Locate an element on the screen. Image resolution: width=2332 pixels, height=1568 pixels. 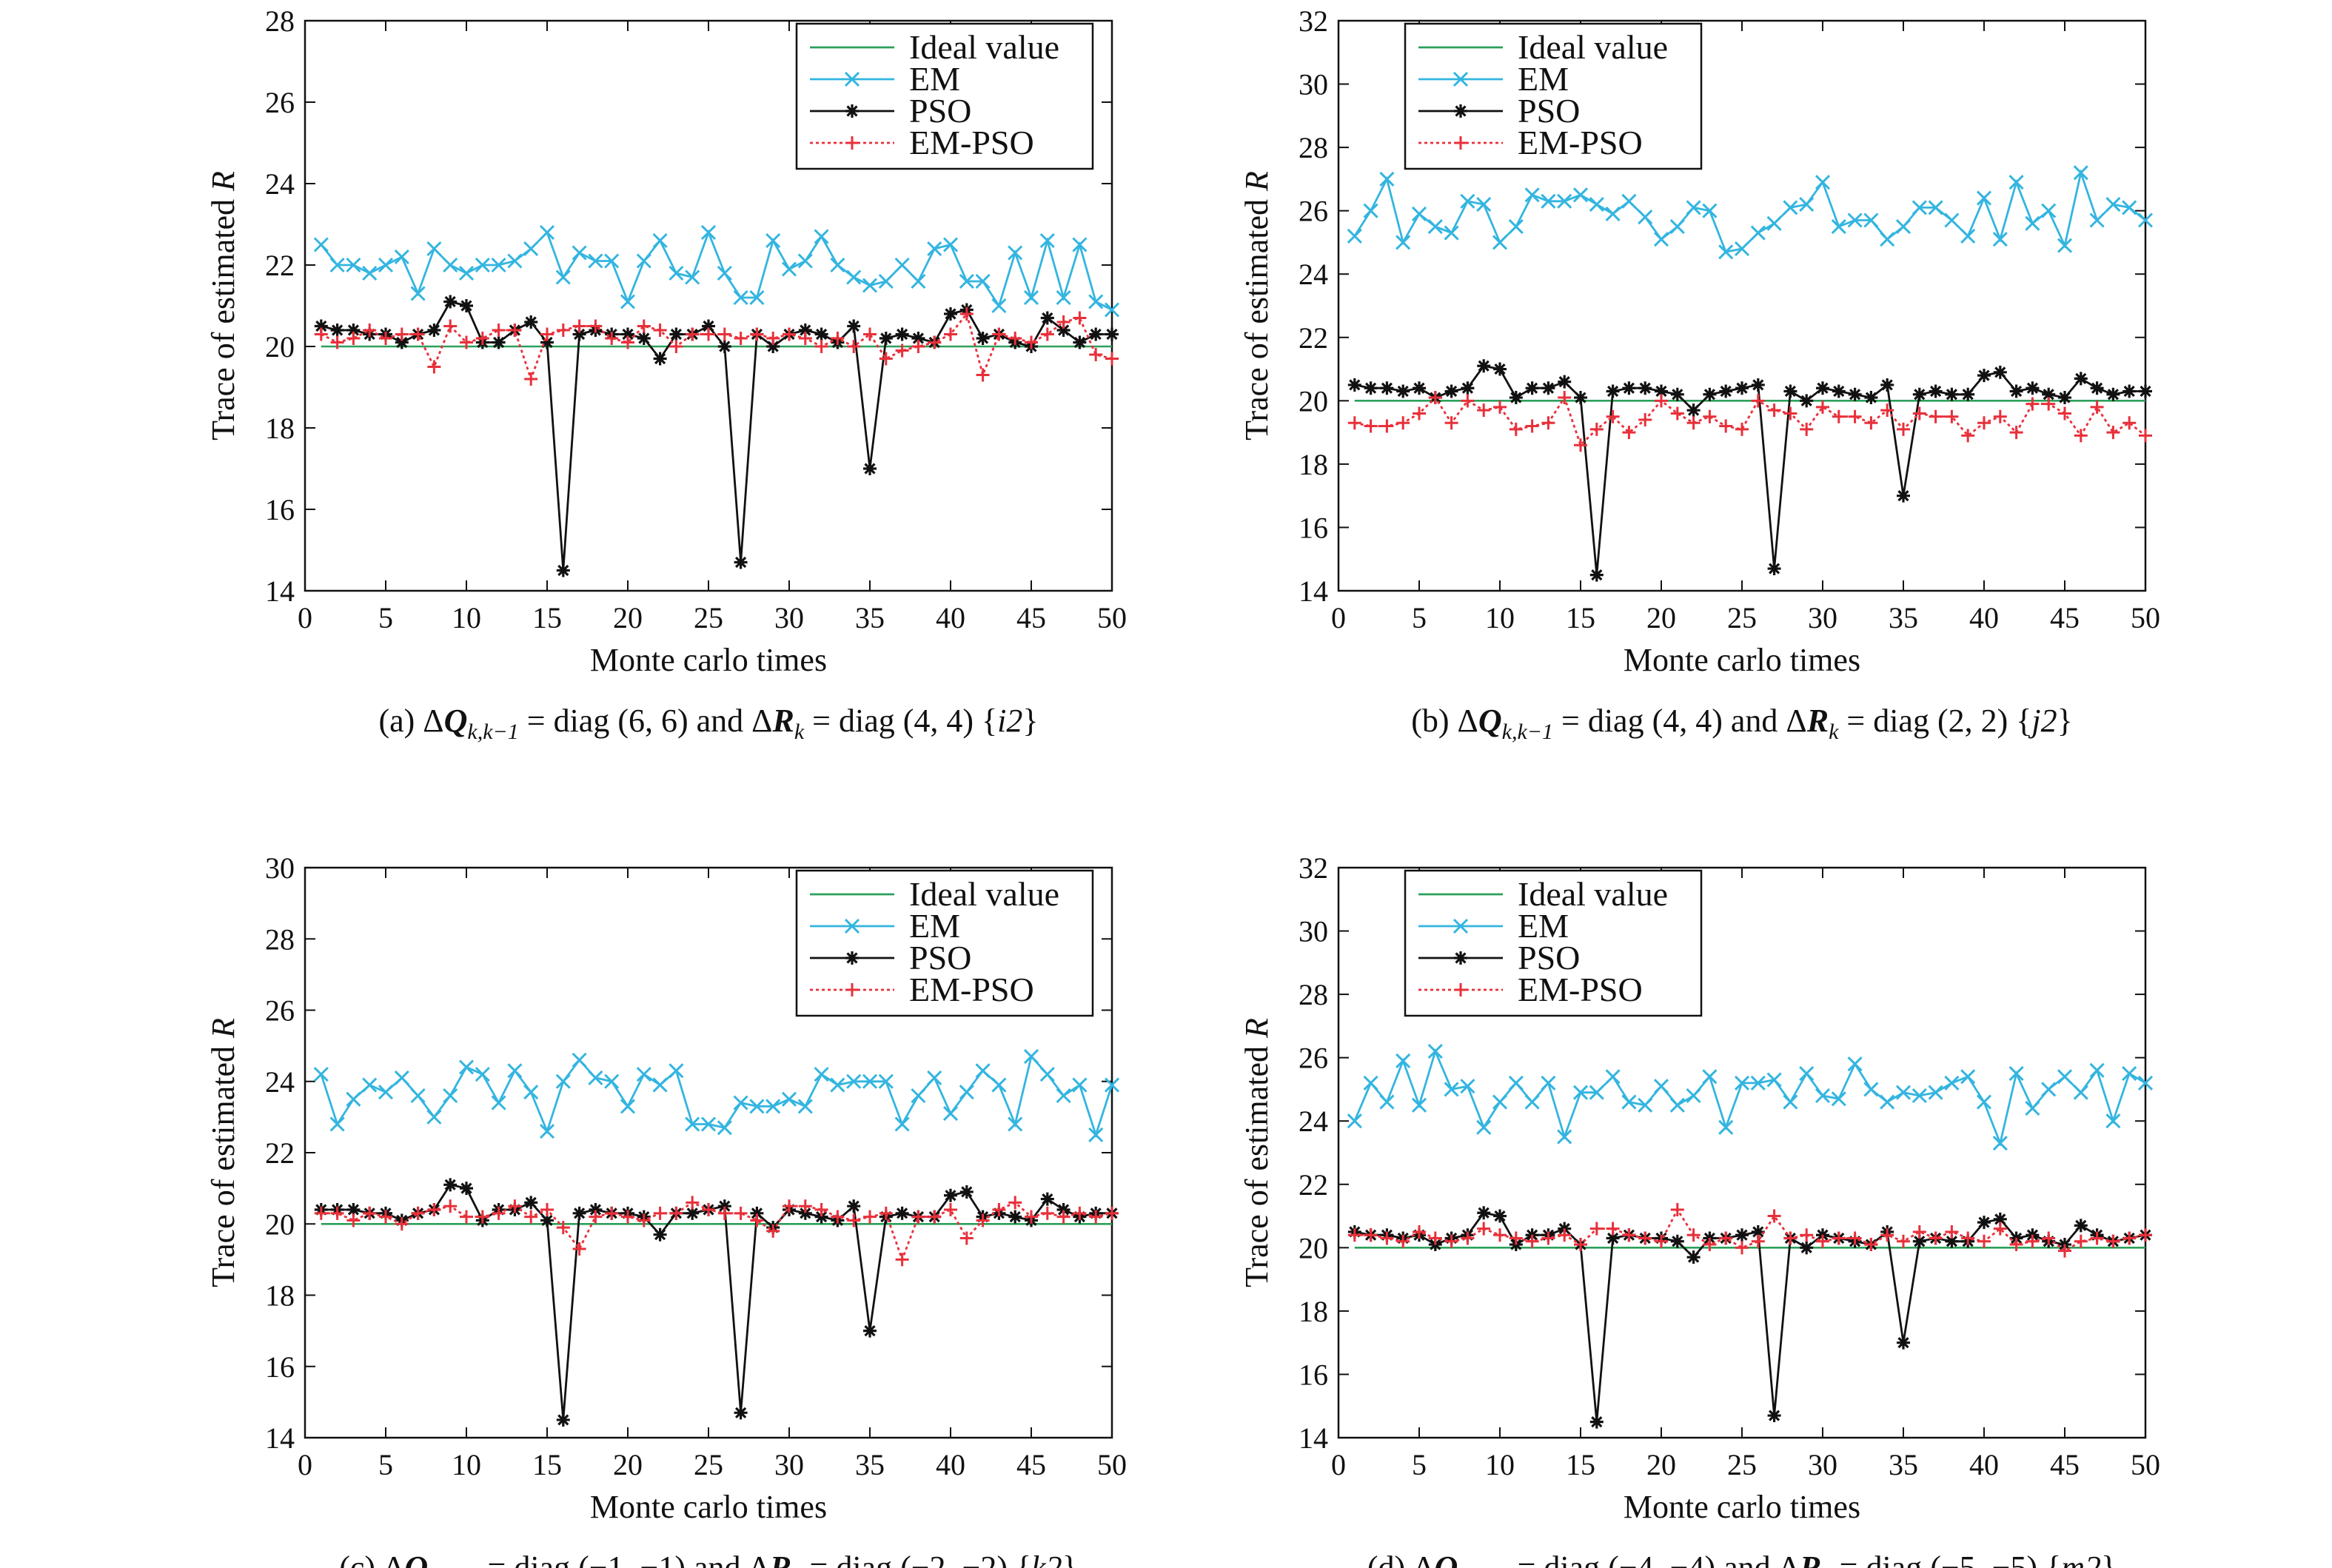
x-tick-label: 20 is located at coordinates (1661, 617).